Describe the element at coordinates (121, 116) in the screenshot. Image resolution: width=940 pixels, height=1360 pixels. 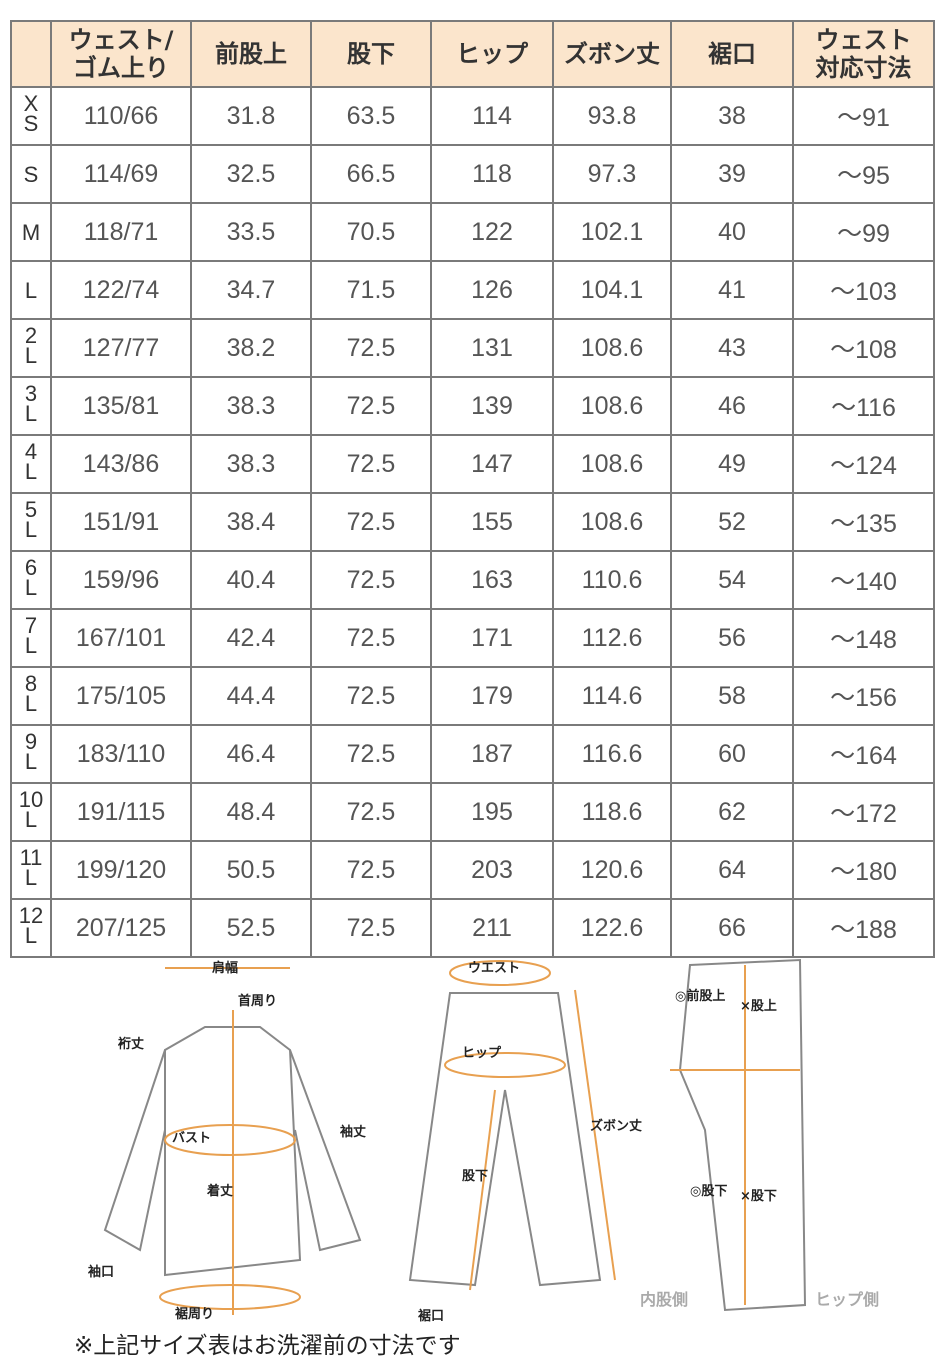
I see `table-cell: 110/66` at that location.